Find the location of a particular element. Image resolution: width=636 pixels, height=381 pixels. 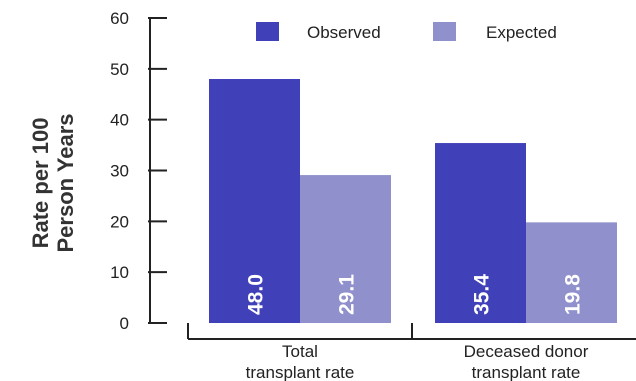

y-axis-label-line: Rate per 100 is located at coordinates (40, 183).